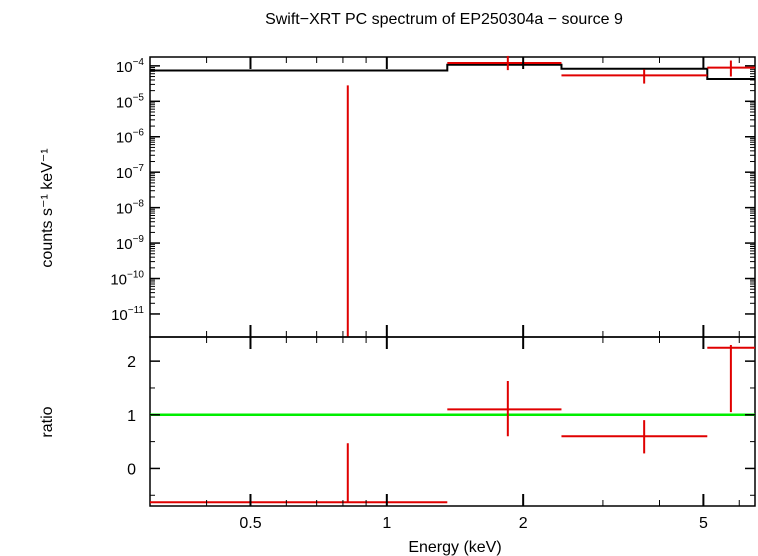 The height and width of the screenshot is (556, 758). What do you see at coordinates (136, 310) in the screenshot?
I see `y-tick-exponent: −11` at bounding box center [136, 310].